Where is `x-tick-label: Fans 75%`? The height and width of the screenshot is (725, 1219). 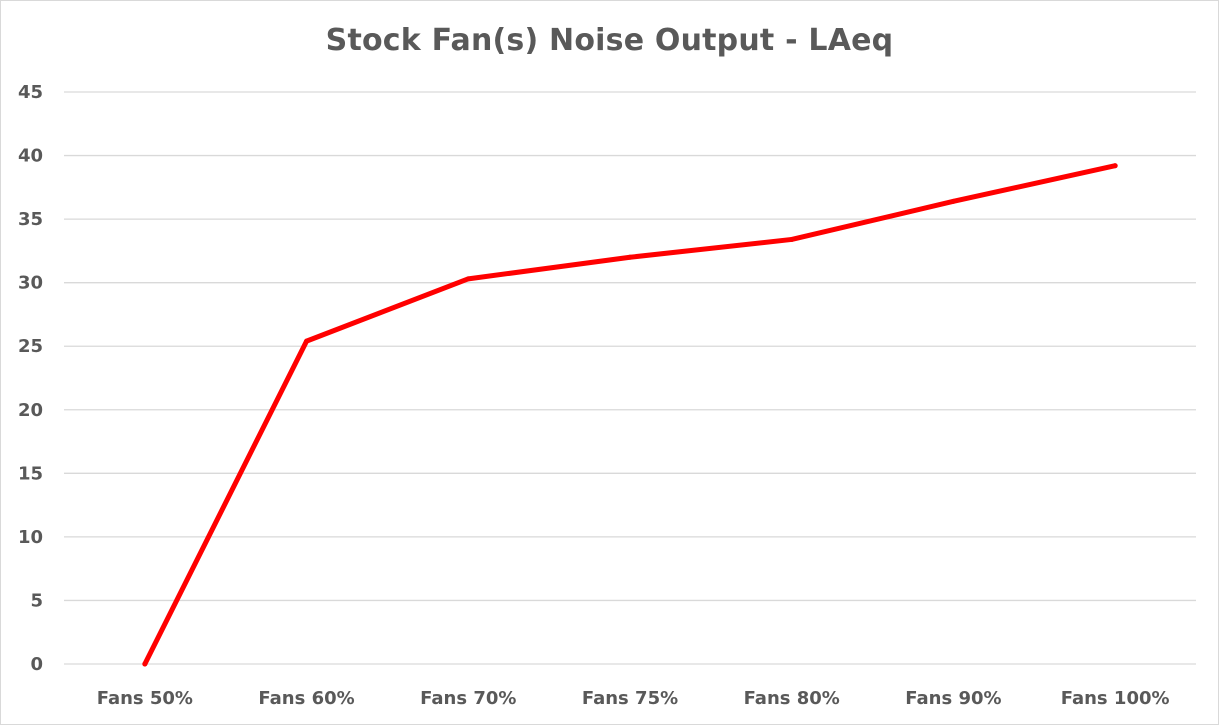 x-tick-label: Fans 75% is located at coordinates (630, 698).